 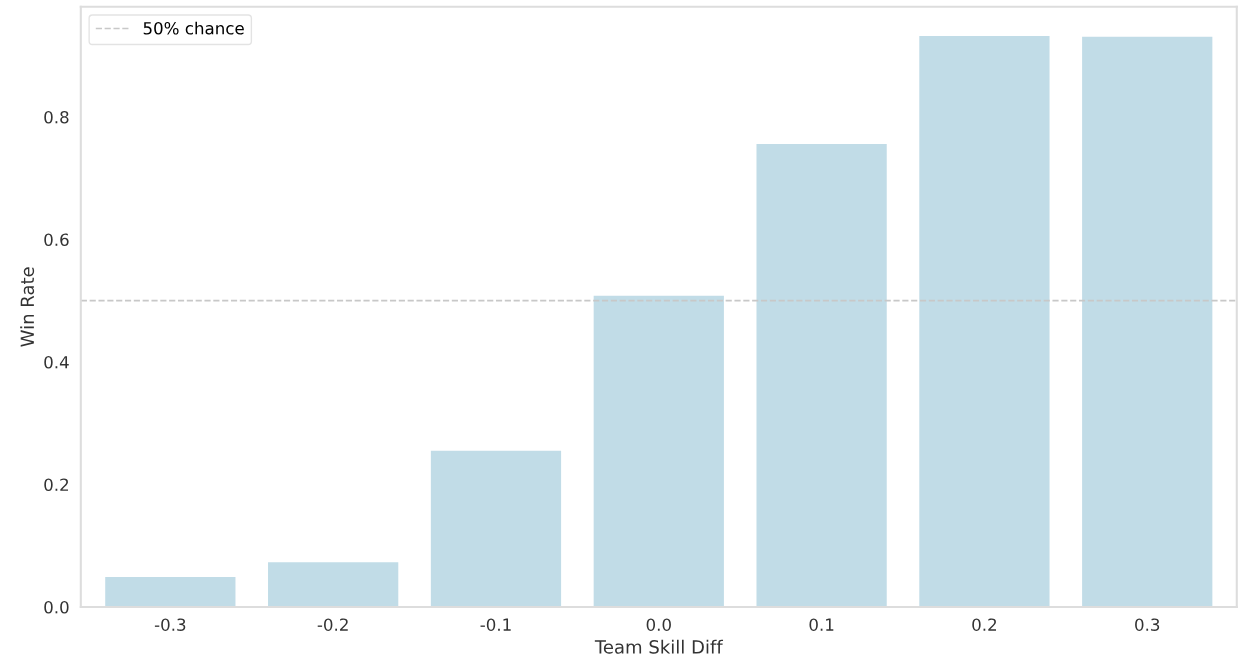 I want to click on x-tick-label: 0.2, so click(x=984, y=624).